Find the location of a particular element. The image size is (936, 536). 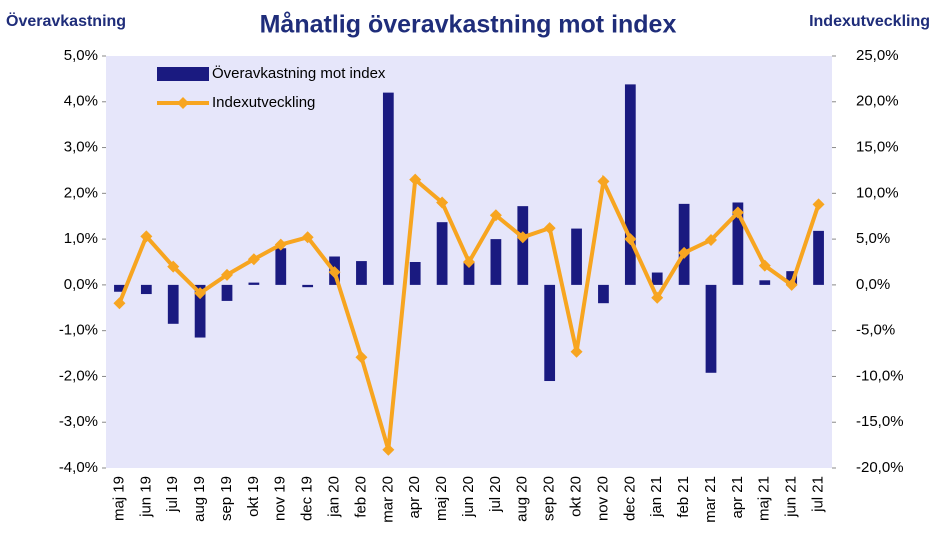

y2-tick-label: 25,0% is located at coordinates (877, 55).